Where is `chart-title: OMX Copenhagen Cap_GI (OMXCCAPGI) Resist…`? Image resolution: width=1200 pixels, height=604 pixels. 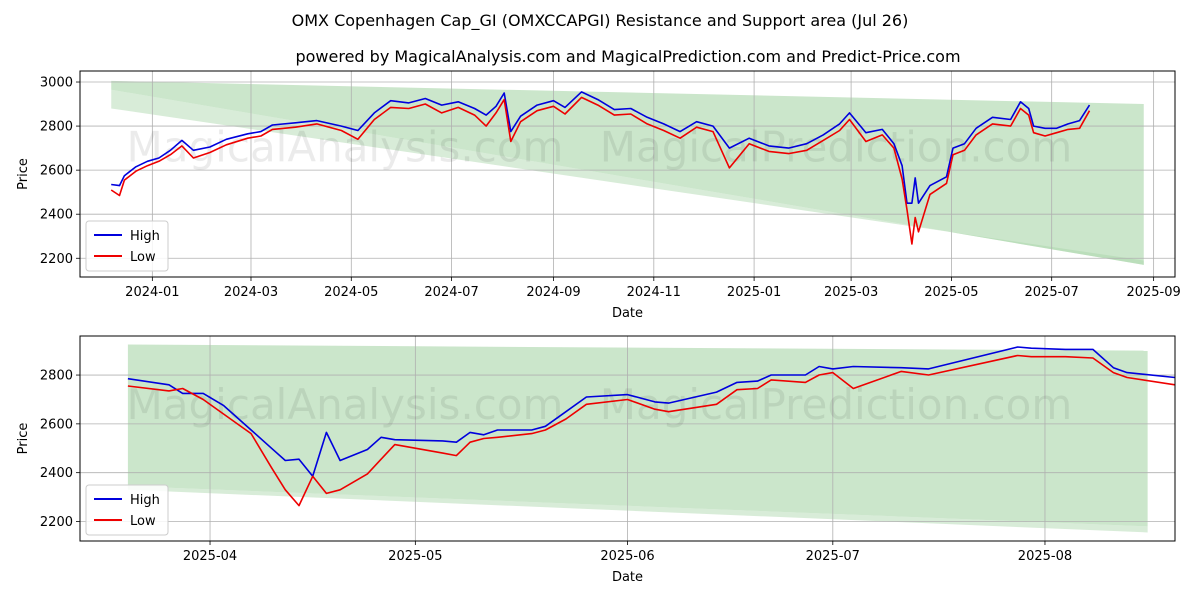
chart-title: OMX Copenhagen Cap_GI (OMXCCAPGI) Resist… is located at coordinates (600, 21).